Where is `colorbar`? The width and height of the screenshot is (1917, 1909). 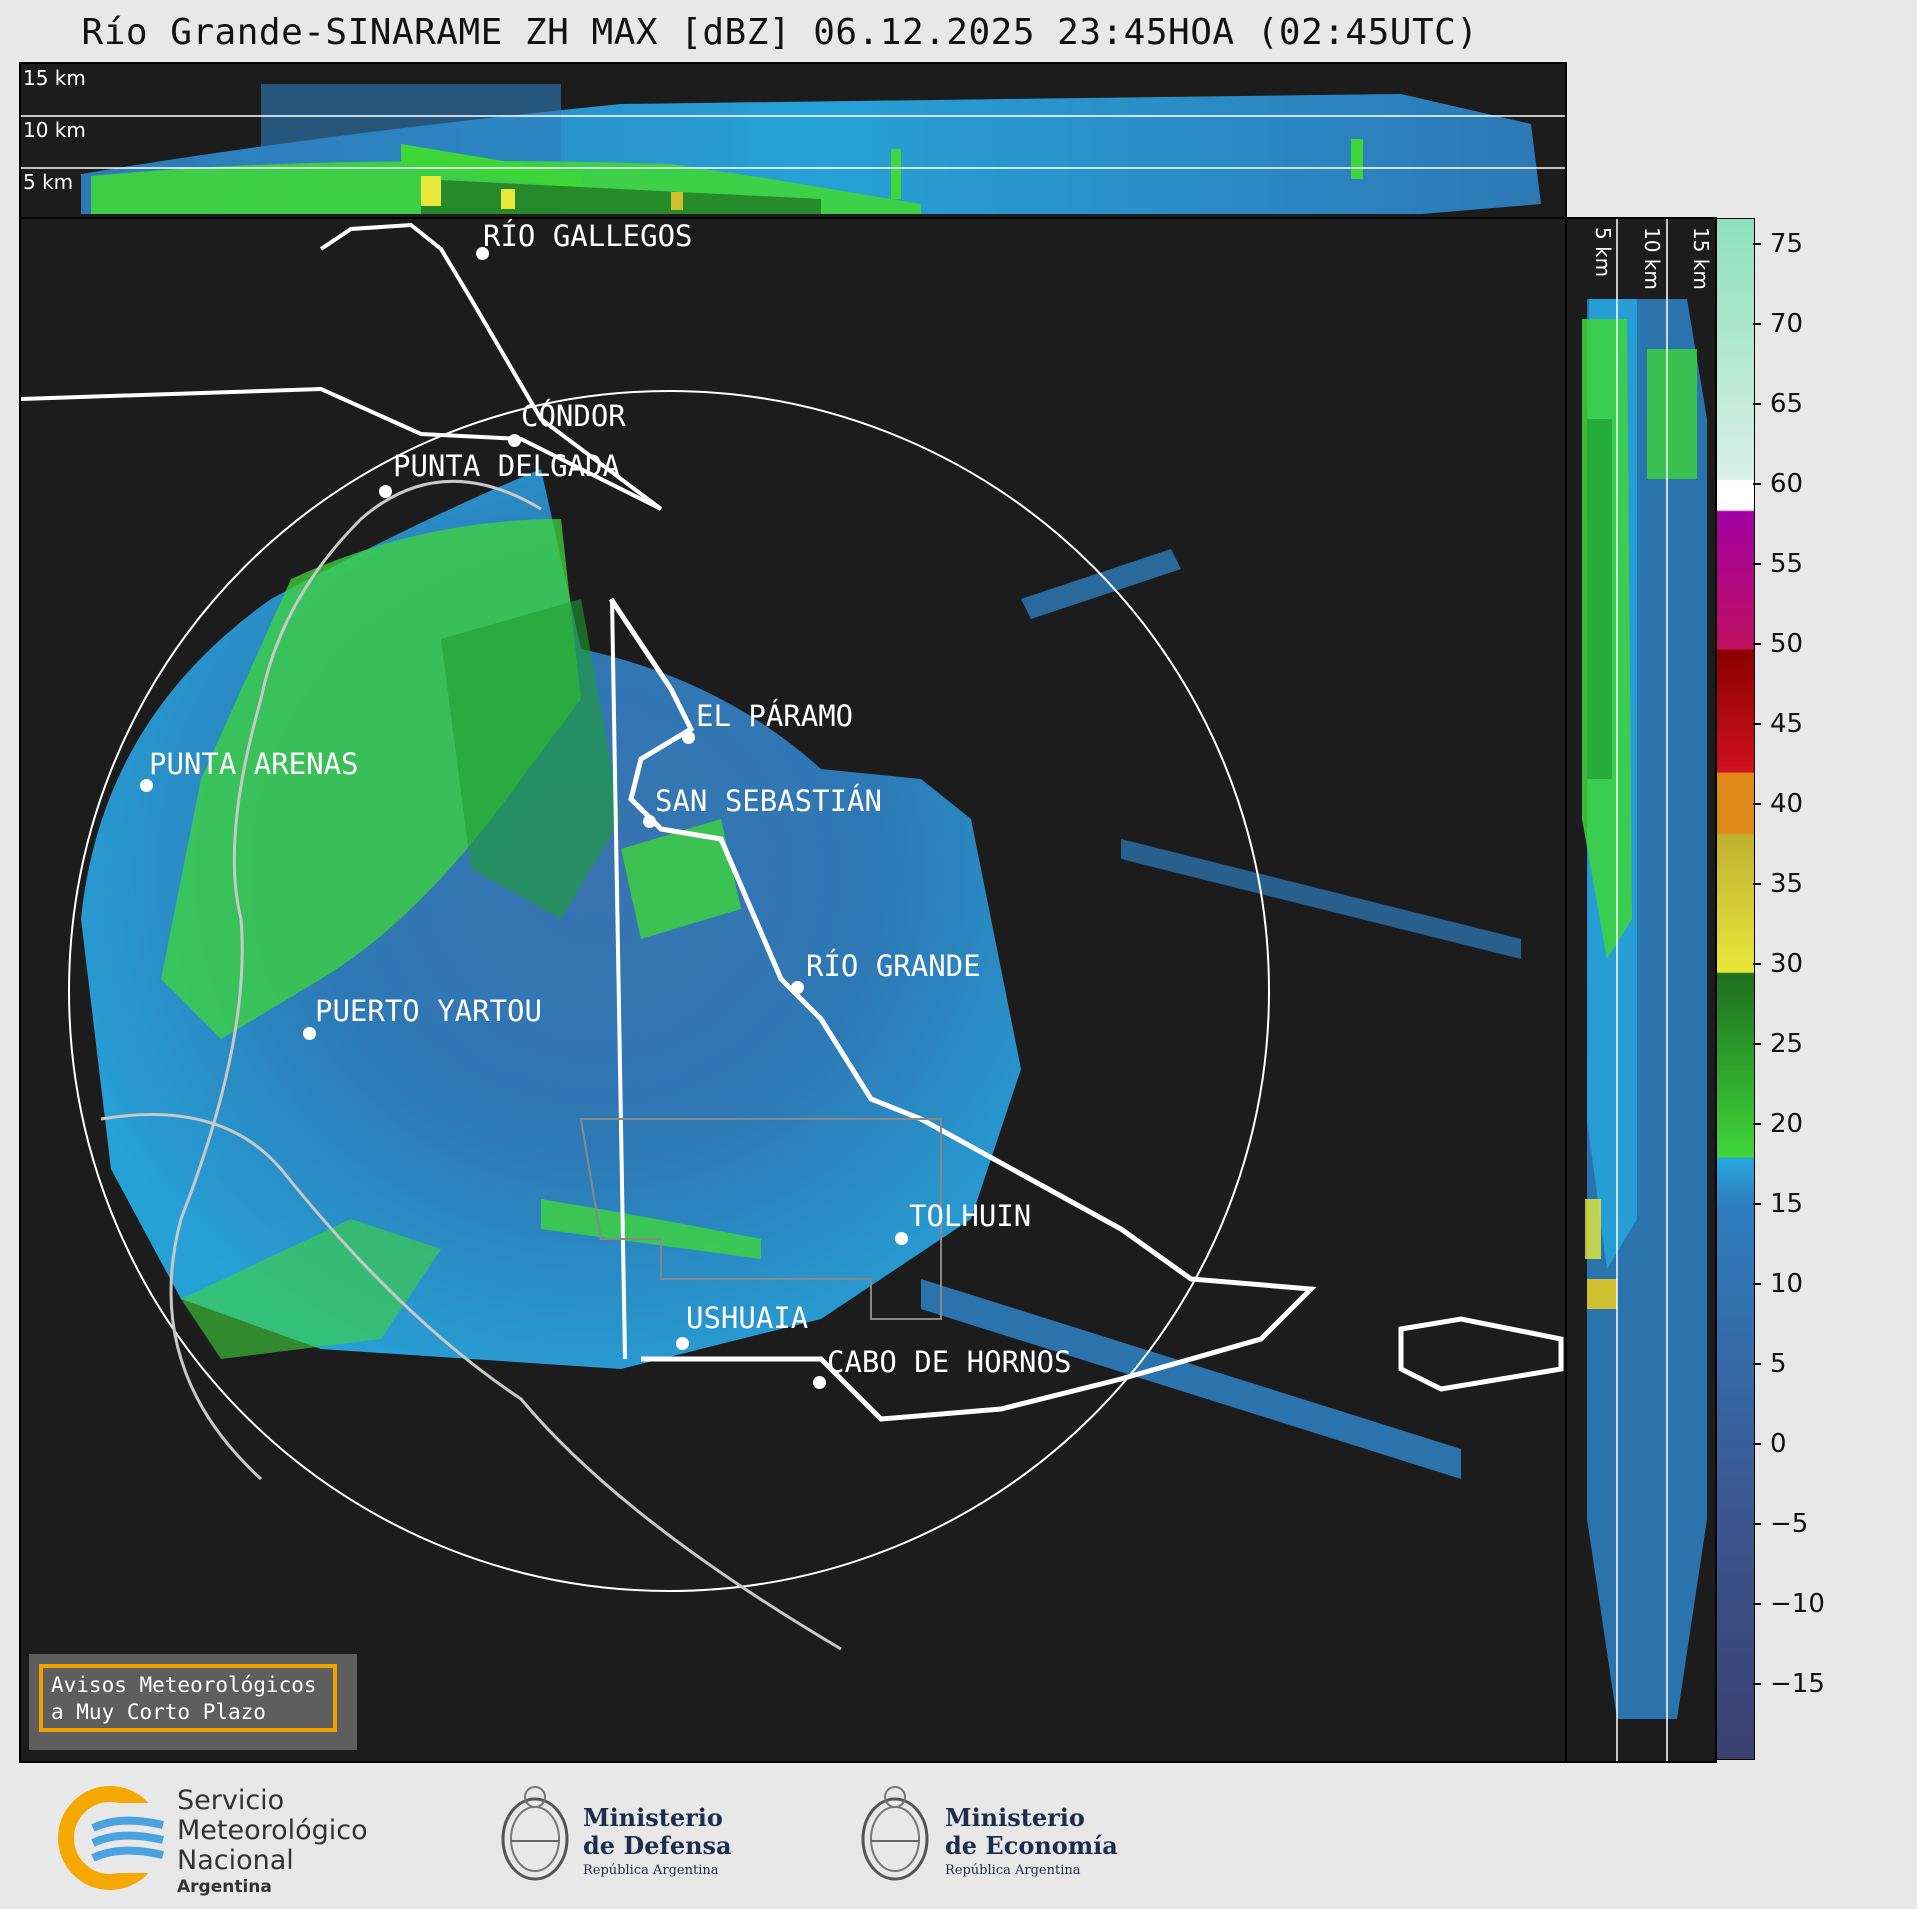 colorbar is located at coordinates (1735, 989).